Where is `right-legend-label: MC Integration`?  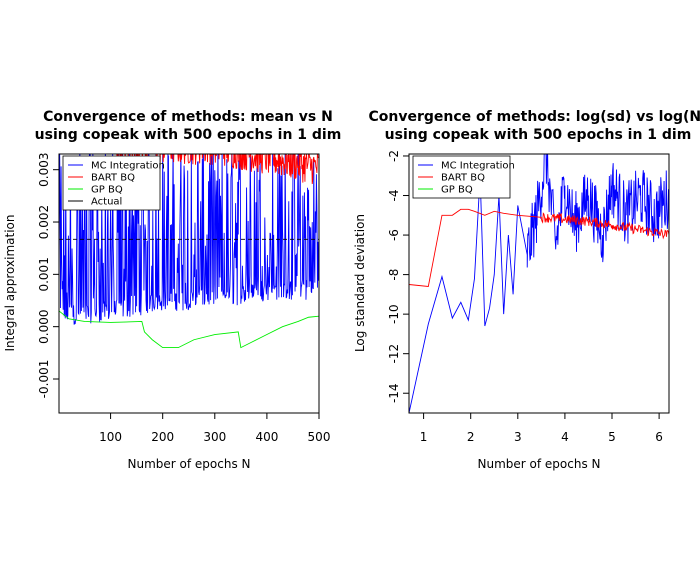
right-legend-label: MC Integration is located at coordinates (478, 166).